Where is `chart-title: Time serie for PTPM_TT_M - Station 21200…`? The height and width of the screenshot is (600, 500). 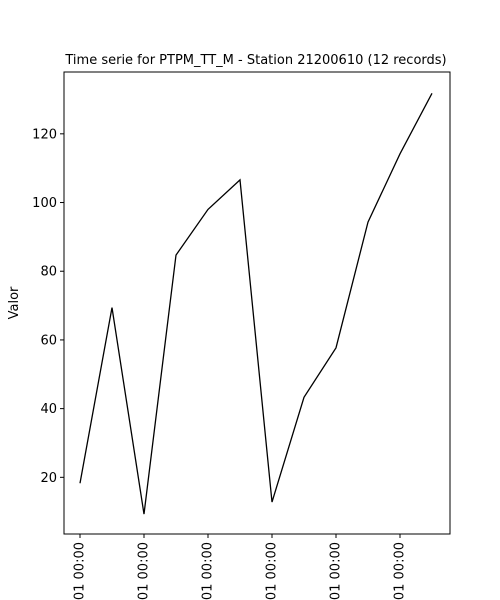
chart-title: Time serie for PTPM_TT_M - Station 21200… is located at coordinates (255, 60).